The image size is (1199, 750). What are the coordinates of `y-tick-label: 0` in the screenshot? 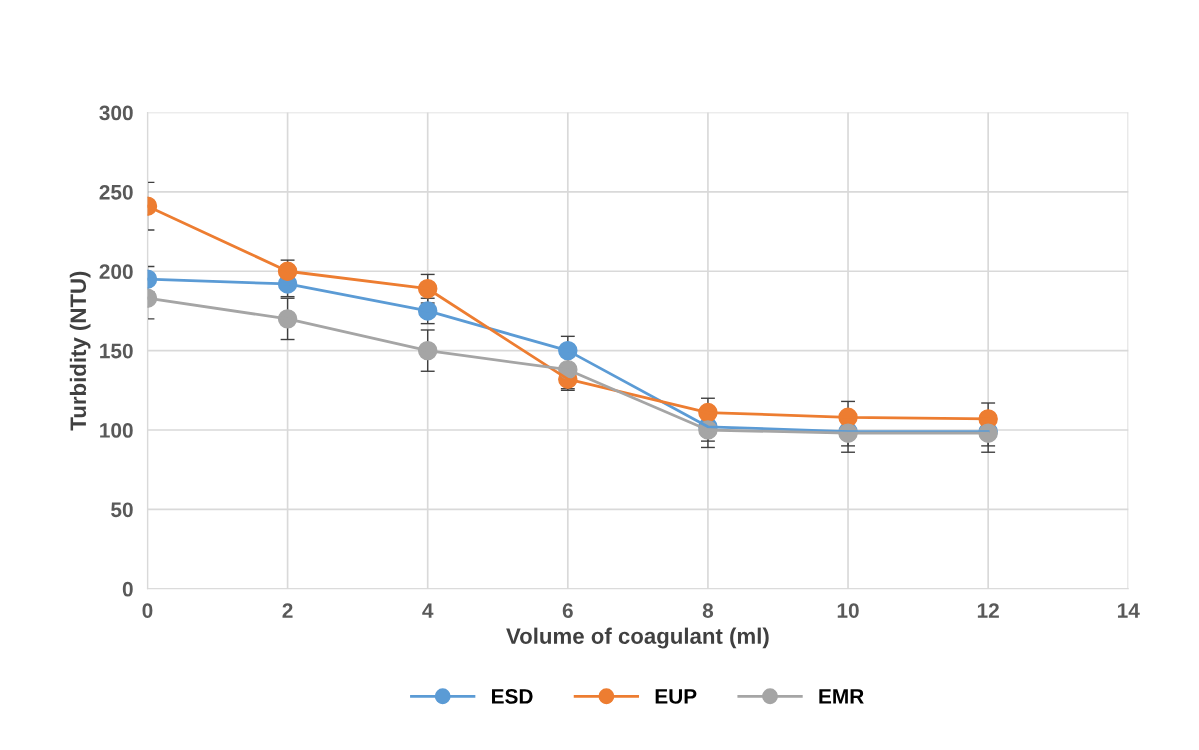 It's located at (127, 589).